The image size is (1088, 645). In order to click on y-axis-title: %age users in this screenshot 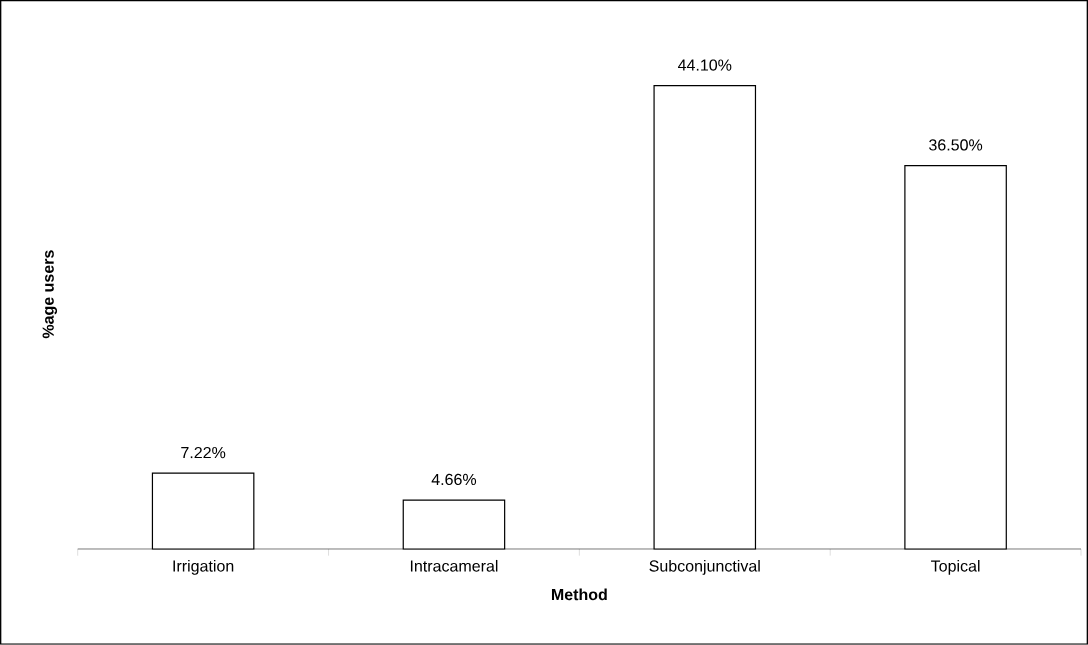, I will do `click(50, 294)`.